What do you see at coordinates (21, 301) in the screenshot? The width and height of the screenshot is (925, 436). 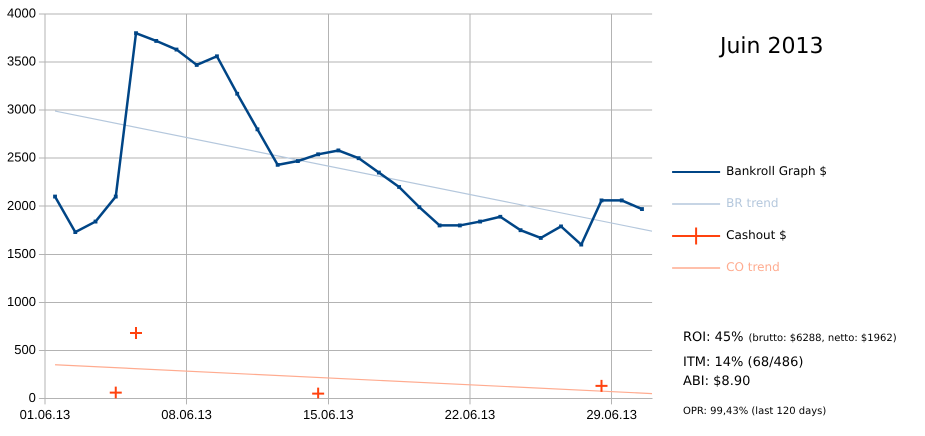 I see `y-tick-label: 1000` at bounding box center [21, 301].